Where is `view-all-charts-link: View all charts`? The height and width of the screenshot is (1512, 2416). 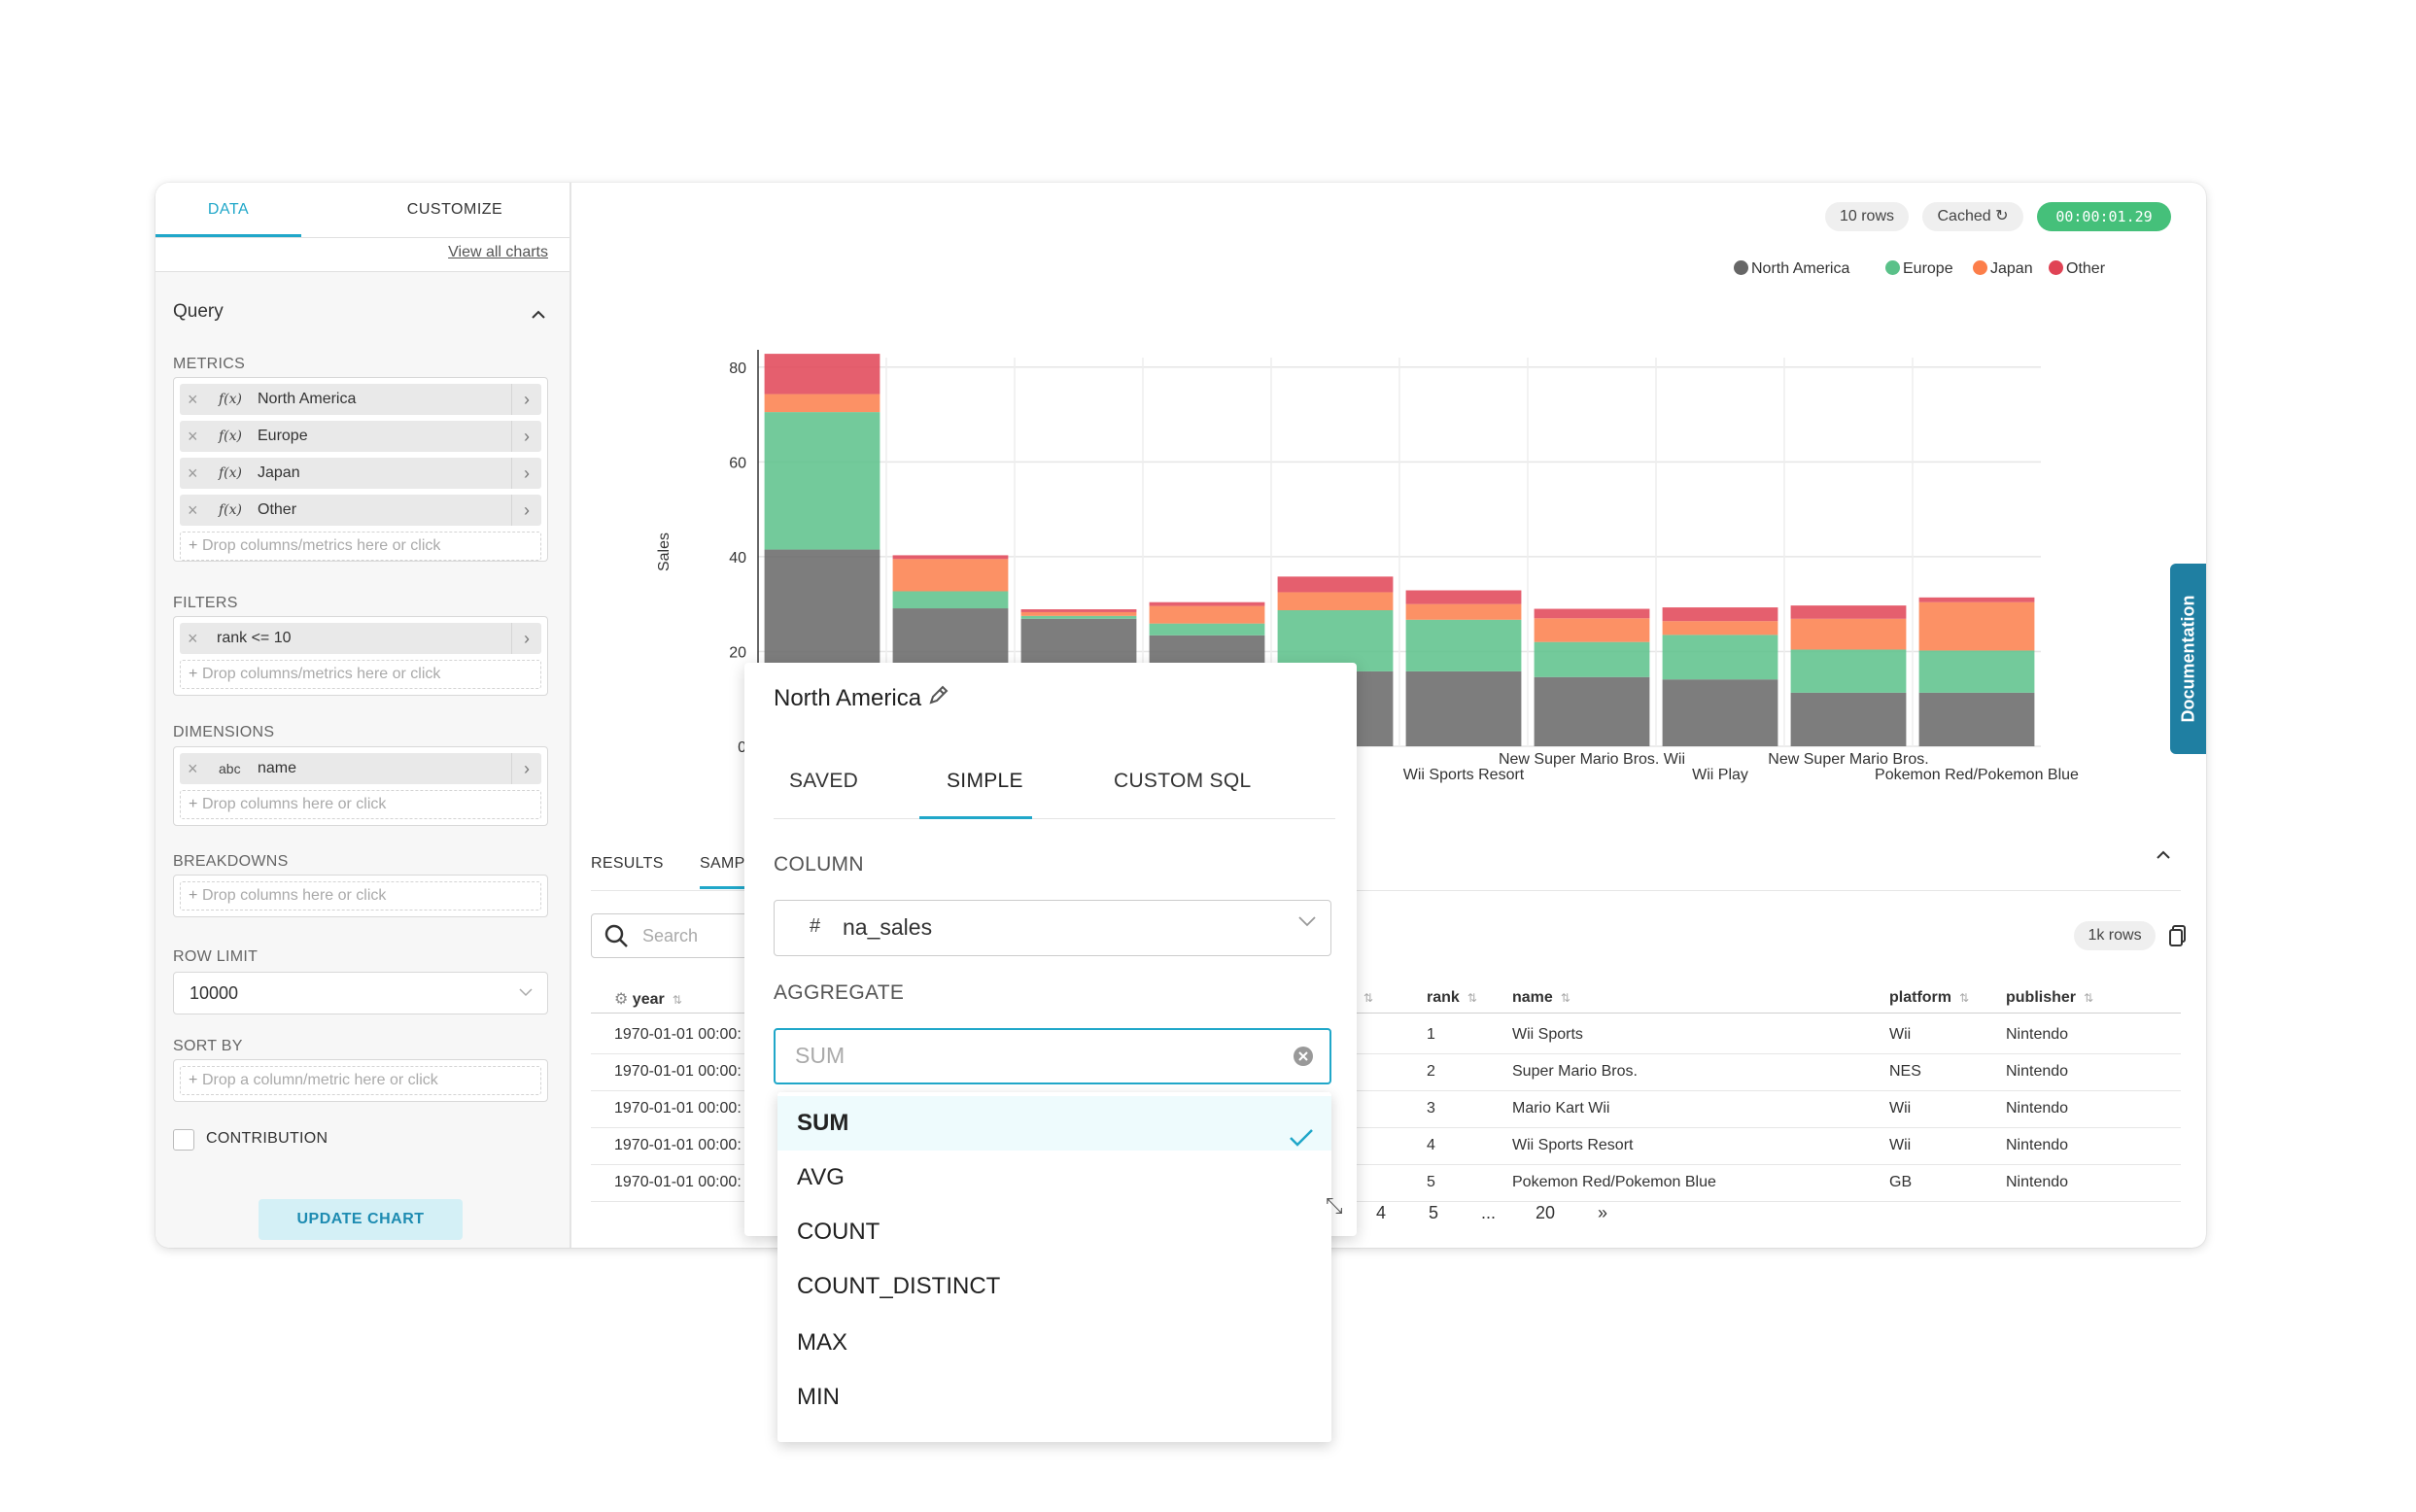 view-all-charts-link: View all charts is located at coordinates (498, 252).